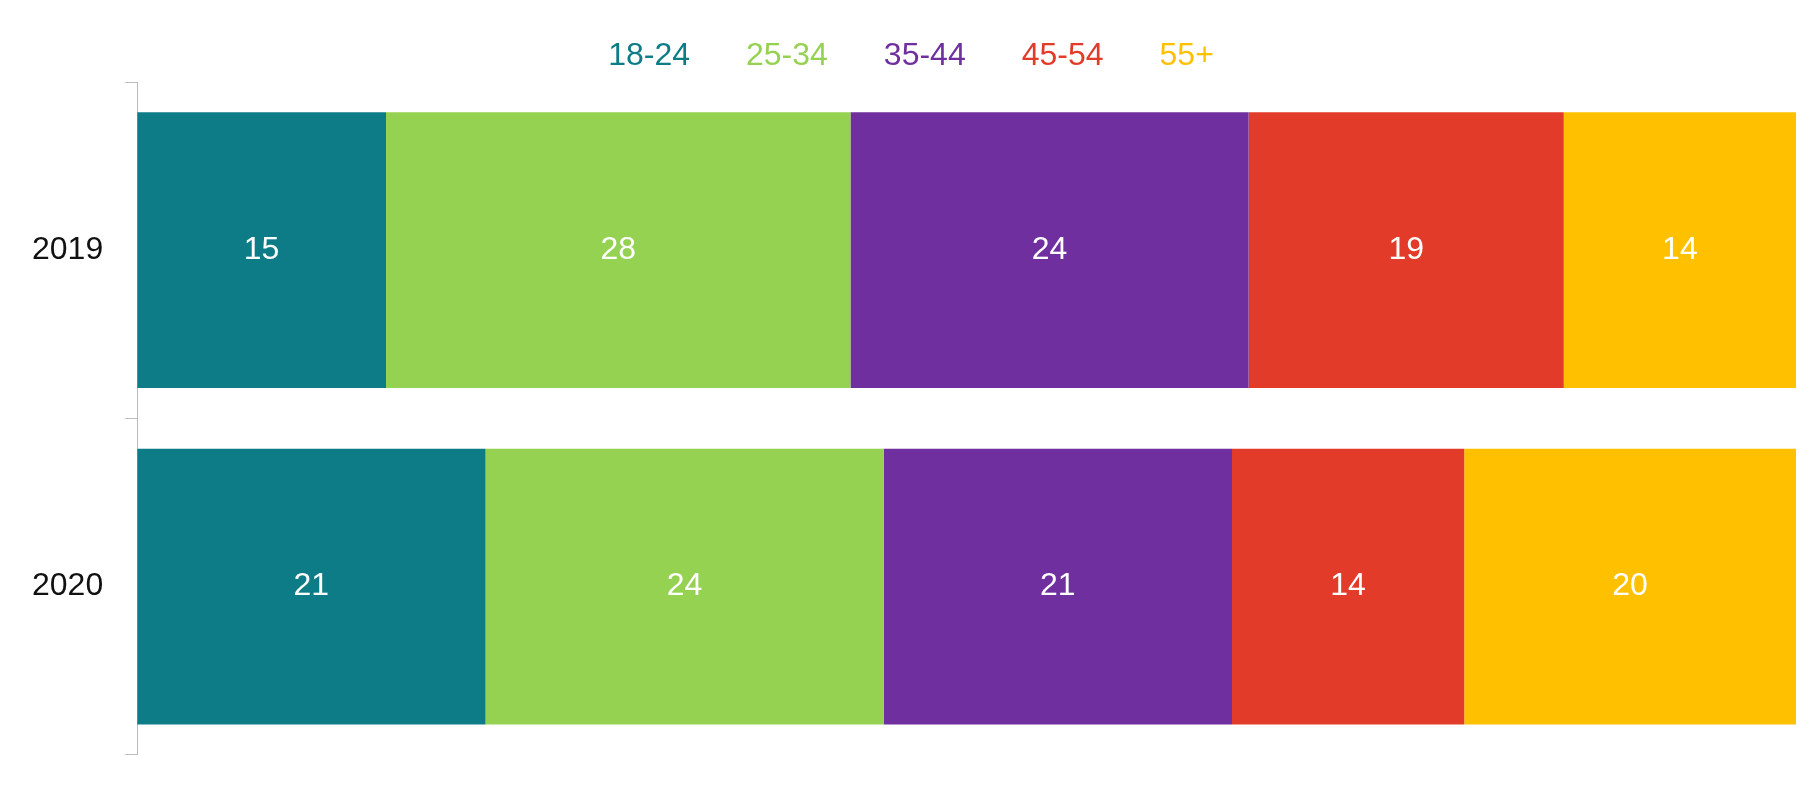 The height and width of the screenshot is (796, 1806). What do you see at coordinates (649, 53) in the screenshot?
I see `text: 18-24` at bounding box center [649, 53].